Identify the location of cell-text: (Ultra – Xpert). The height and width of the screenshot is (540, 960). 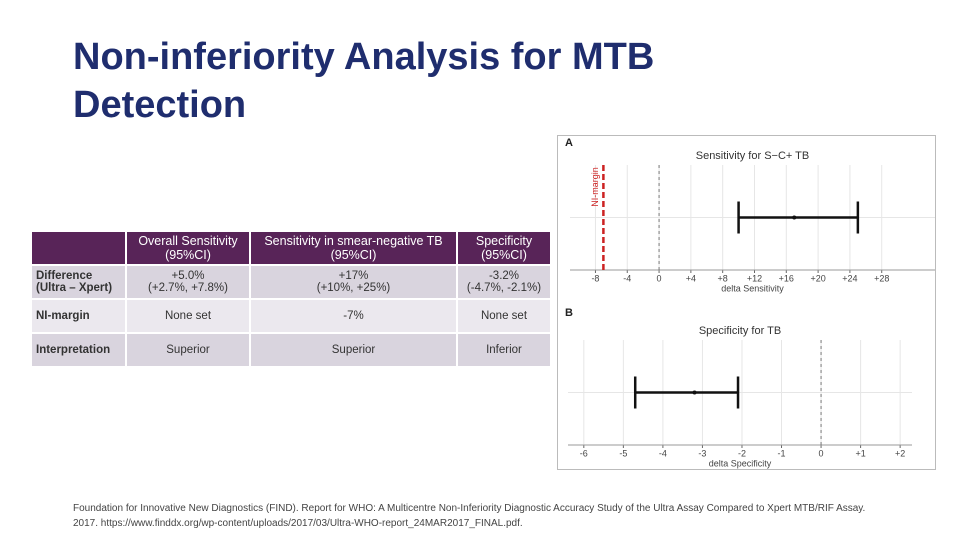
(74, 288).